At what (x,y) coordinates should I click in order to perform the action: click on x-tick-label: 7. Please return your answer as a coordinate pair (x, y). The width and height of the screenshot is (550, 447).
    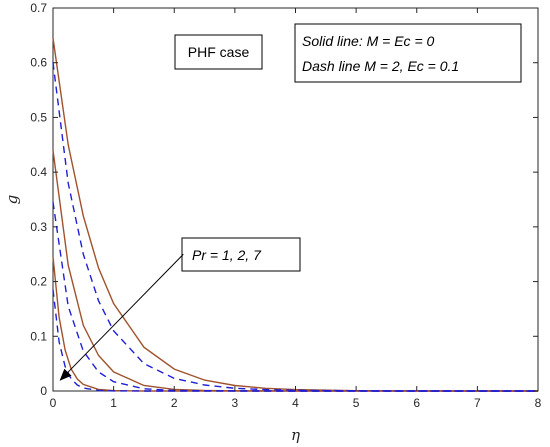
    Looking at the image, I should click on (477, 403).